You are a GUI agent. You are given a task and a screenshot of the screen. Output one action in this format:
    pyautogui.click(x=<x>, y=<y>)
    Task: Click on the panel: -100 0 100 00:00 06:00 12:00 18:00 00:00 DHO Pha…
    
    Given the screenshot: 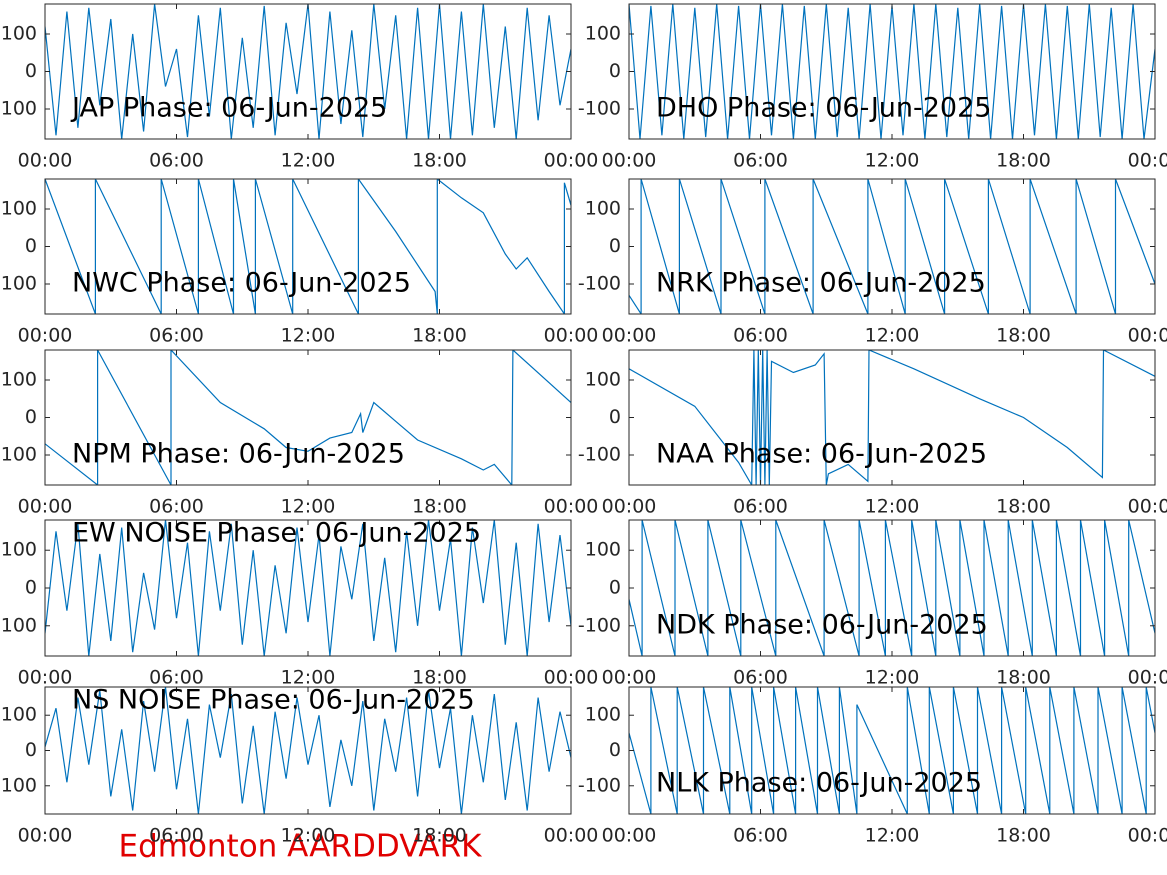 What is the action you would take?
    pyautogui.click(x=872, y=87)
    